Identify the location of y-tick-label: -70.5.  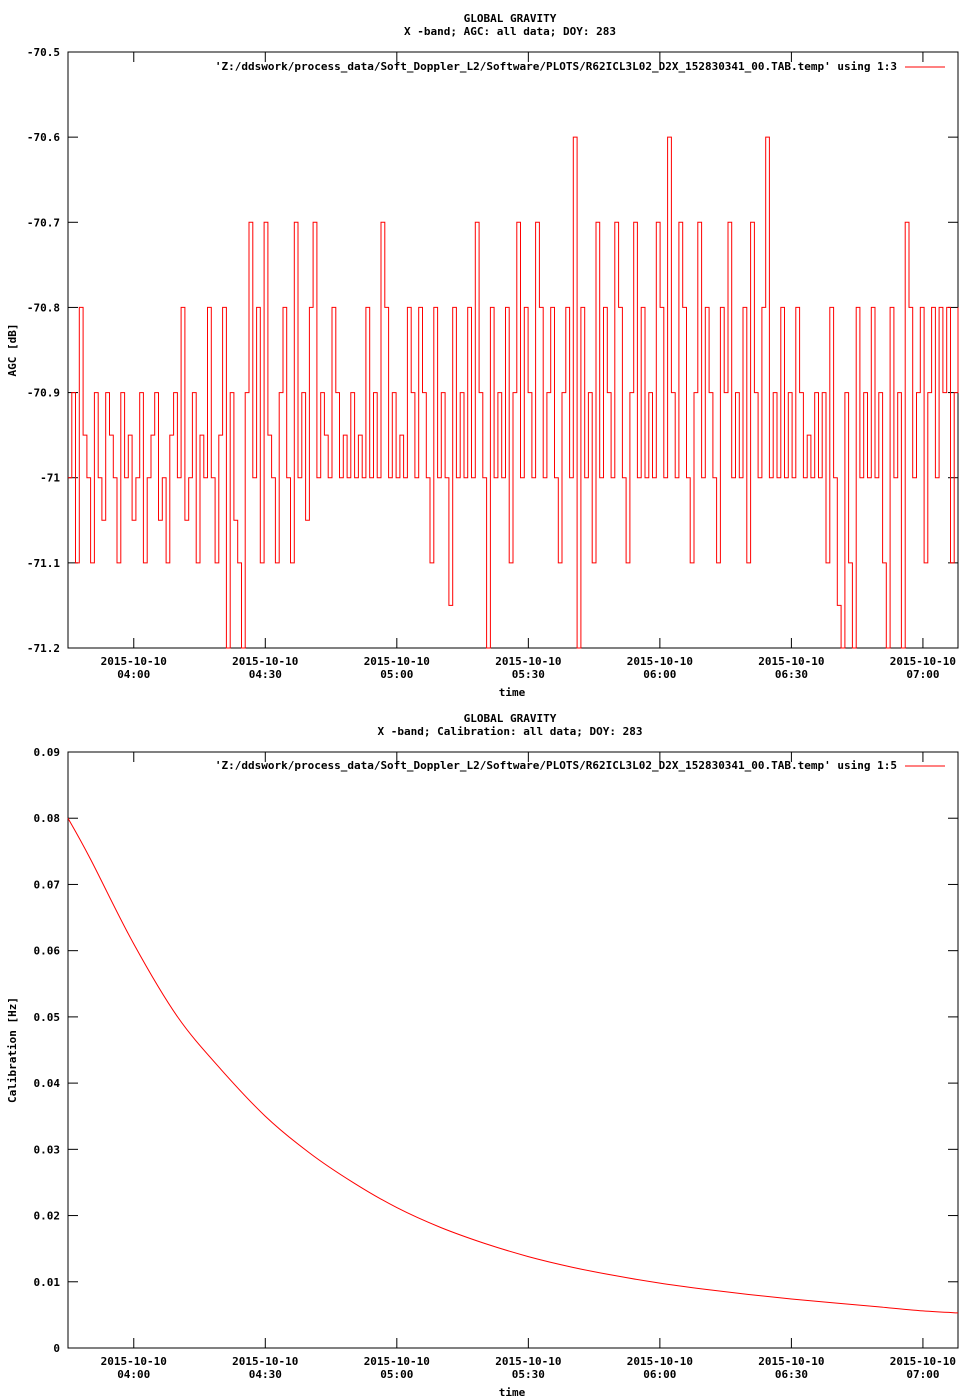
(43, 52).